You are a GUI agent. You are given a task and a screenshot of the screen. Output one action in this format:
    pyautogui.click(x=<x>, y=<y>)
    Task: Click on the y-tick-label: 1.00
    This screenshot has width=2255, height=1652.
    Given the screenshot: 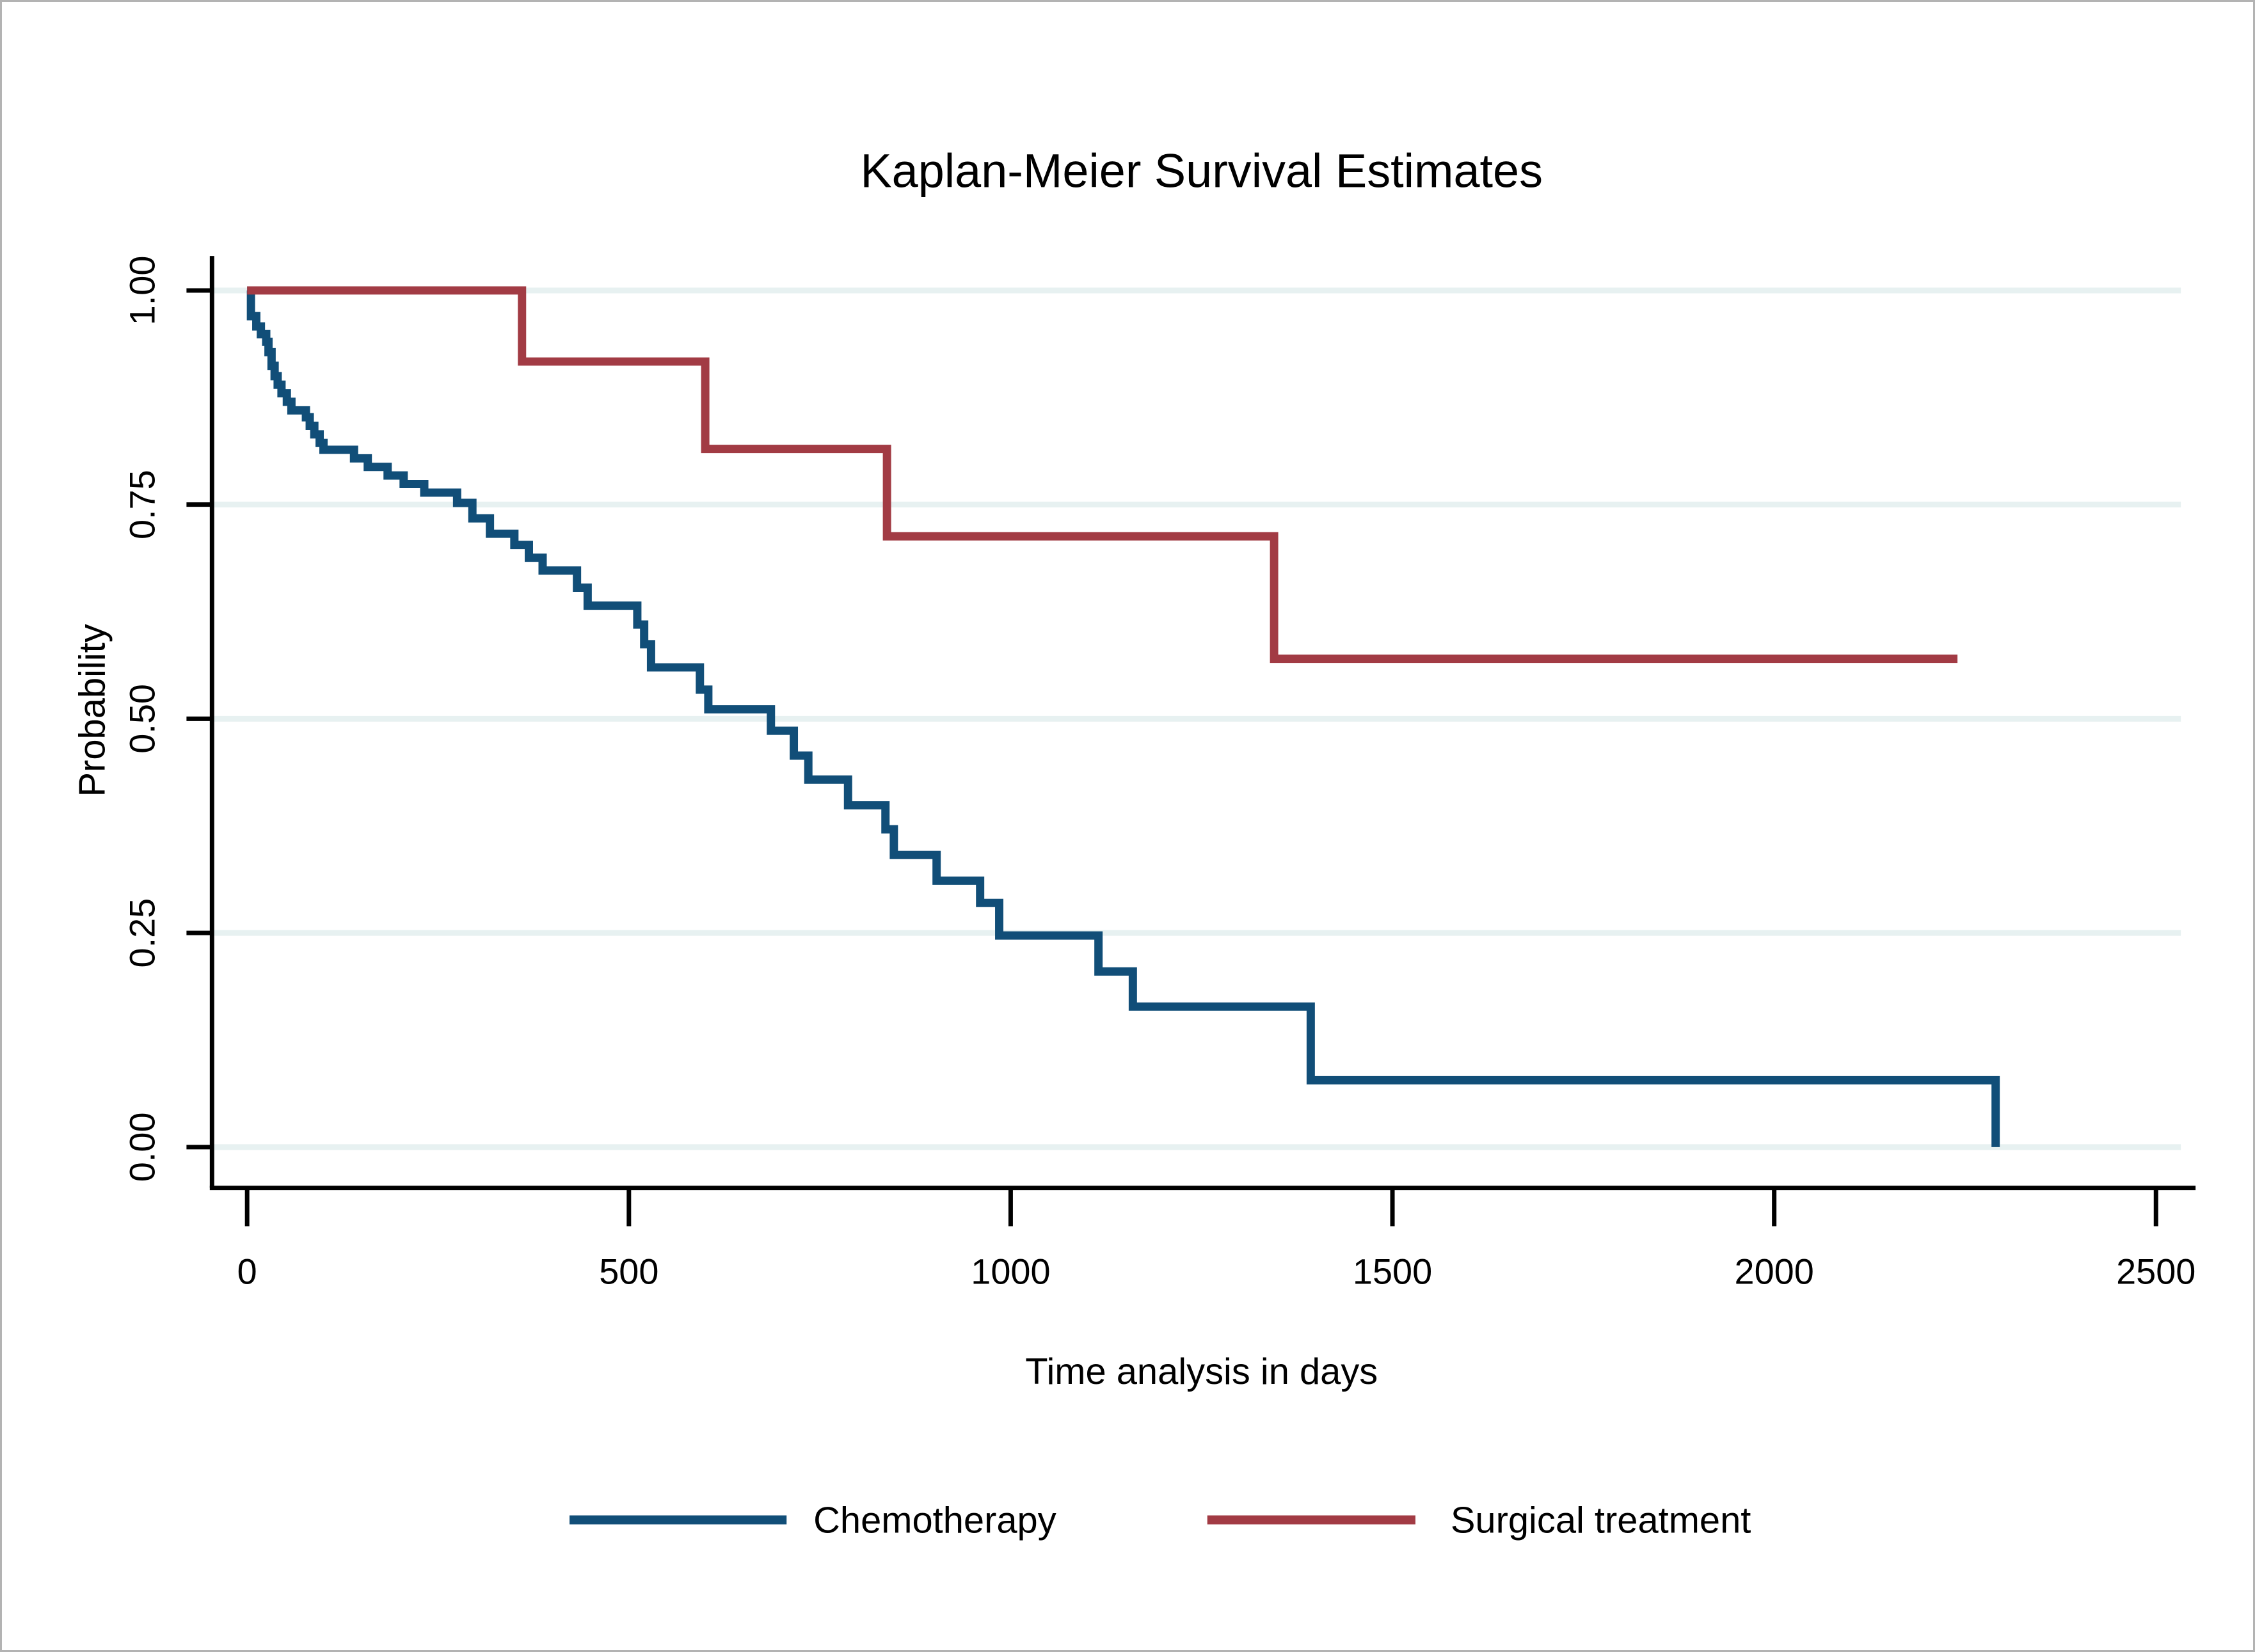 What is the action you would take?
    pyautogui.click(x=142, y=291)
    